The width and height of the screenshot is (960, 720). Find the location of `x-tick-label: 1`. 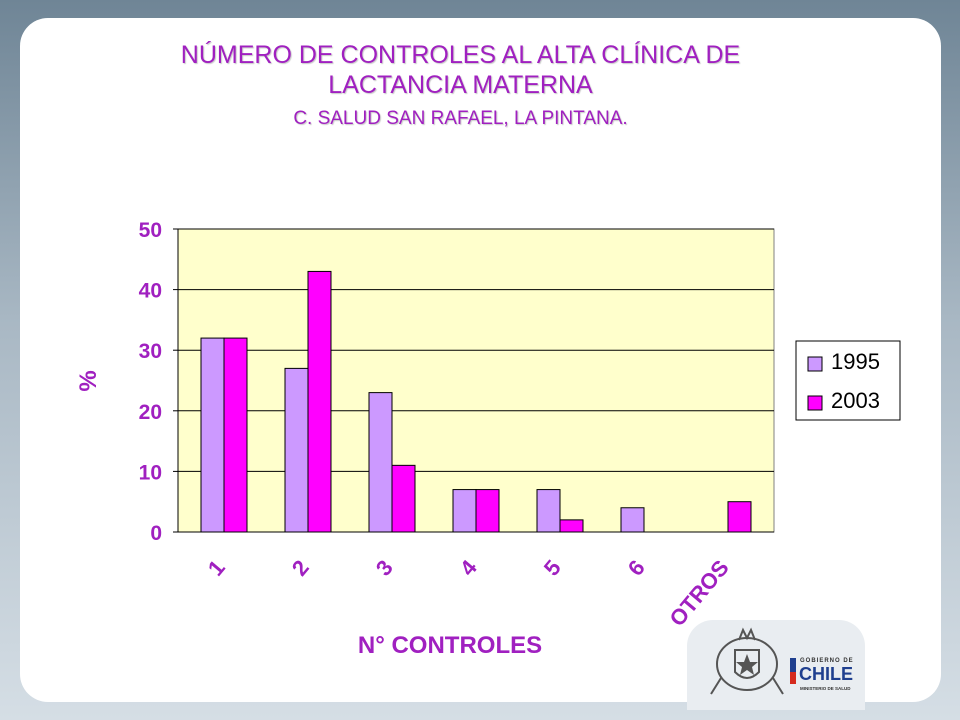

x-tick-label: 1 is located at coordinates (216, 567).